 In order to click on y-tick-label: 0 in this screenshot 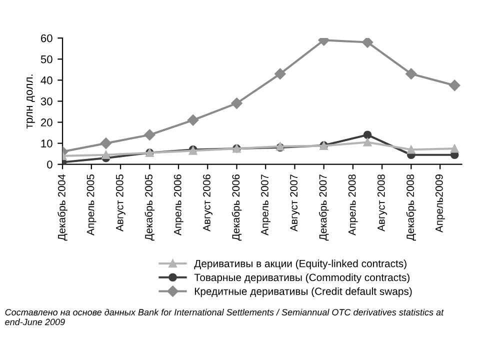, I will do `click(49, 164)`.